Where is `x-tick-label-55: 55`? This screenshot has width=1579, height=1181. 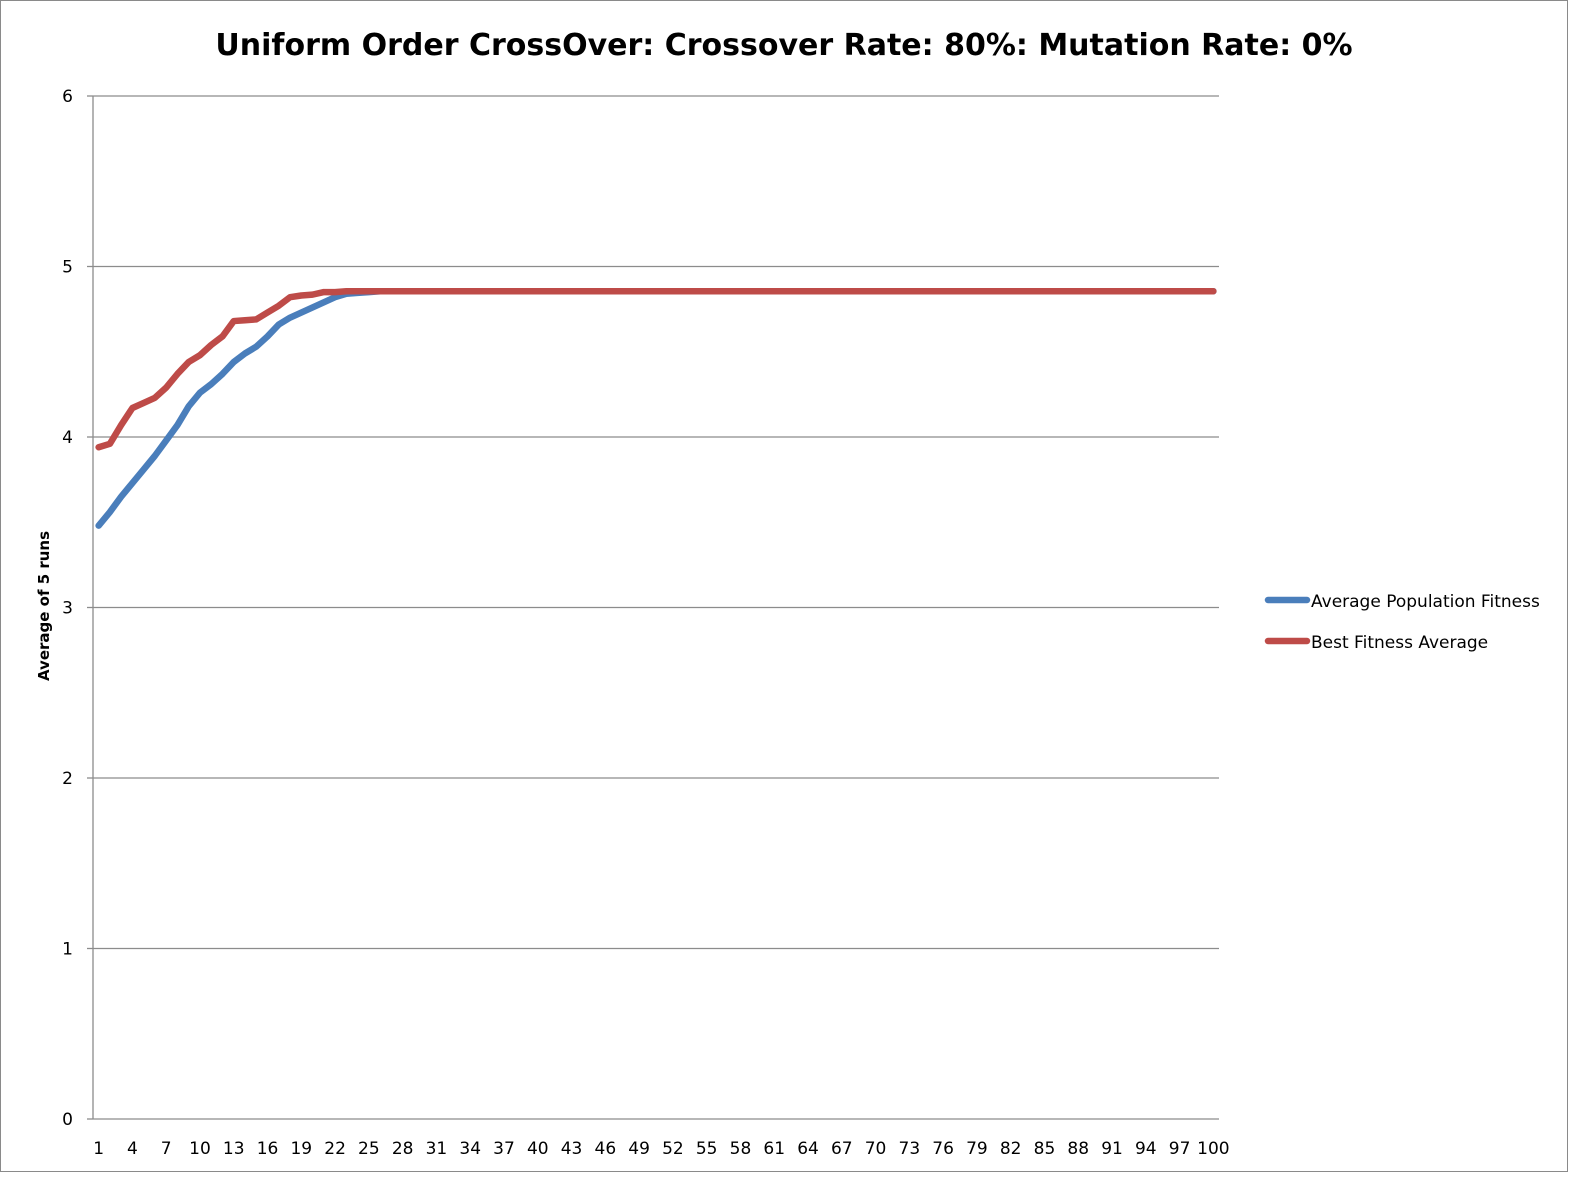 x-tick-label-55: 55 is located at coordinates (707, 1149).